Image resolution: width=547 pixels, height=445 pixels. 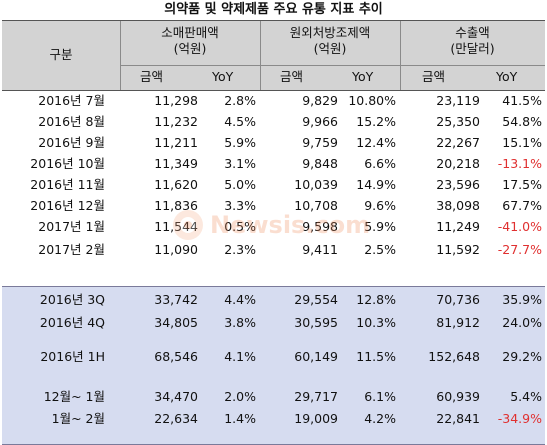 I want to click on prescription-yoy-cell: 10.80%, so click(x=372, y=100).